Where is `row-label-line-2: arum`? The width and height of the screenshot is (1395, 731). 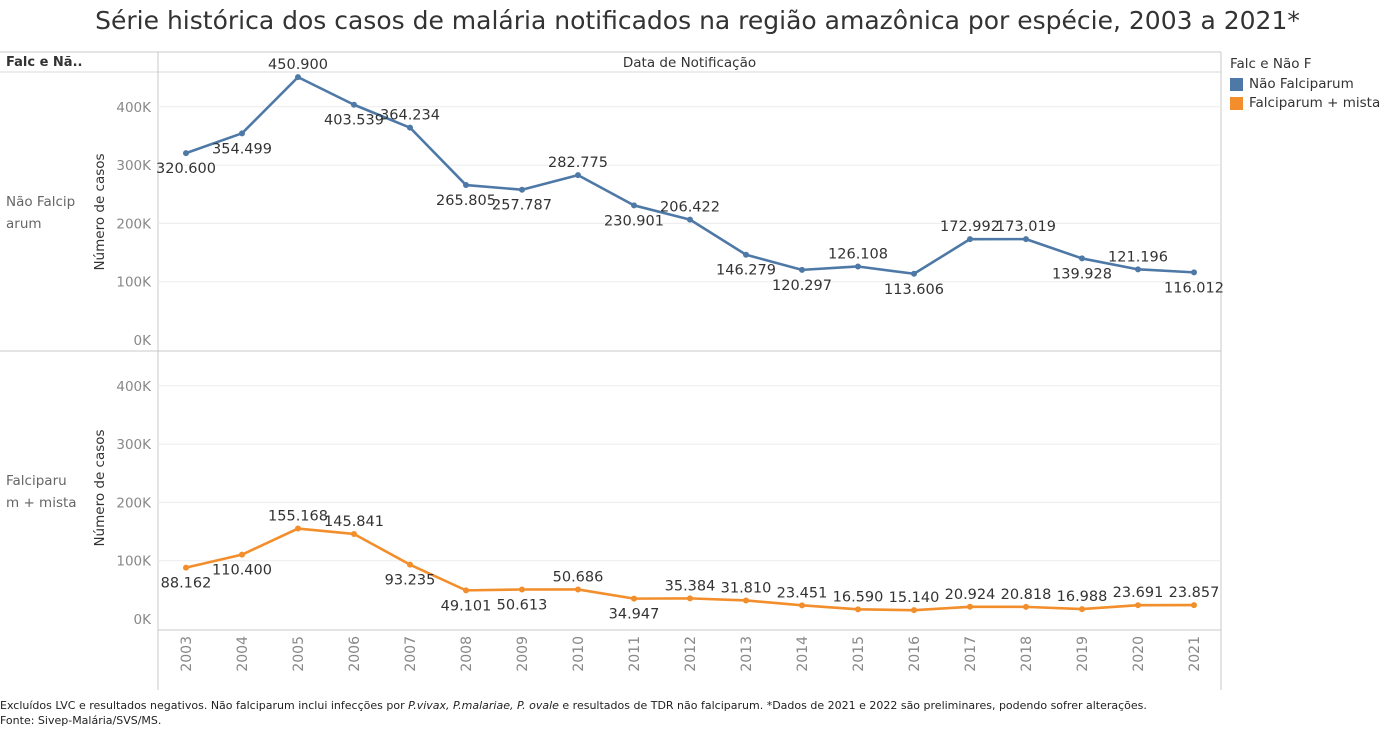 row-label-line-2: arum is located at coordinates (24, 224).